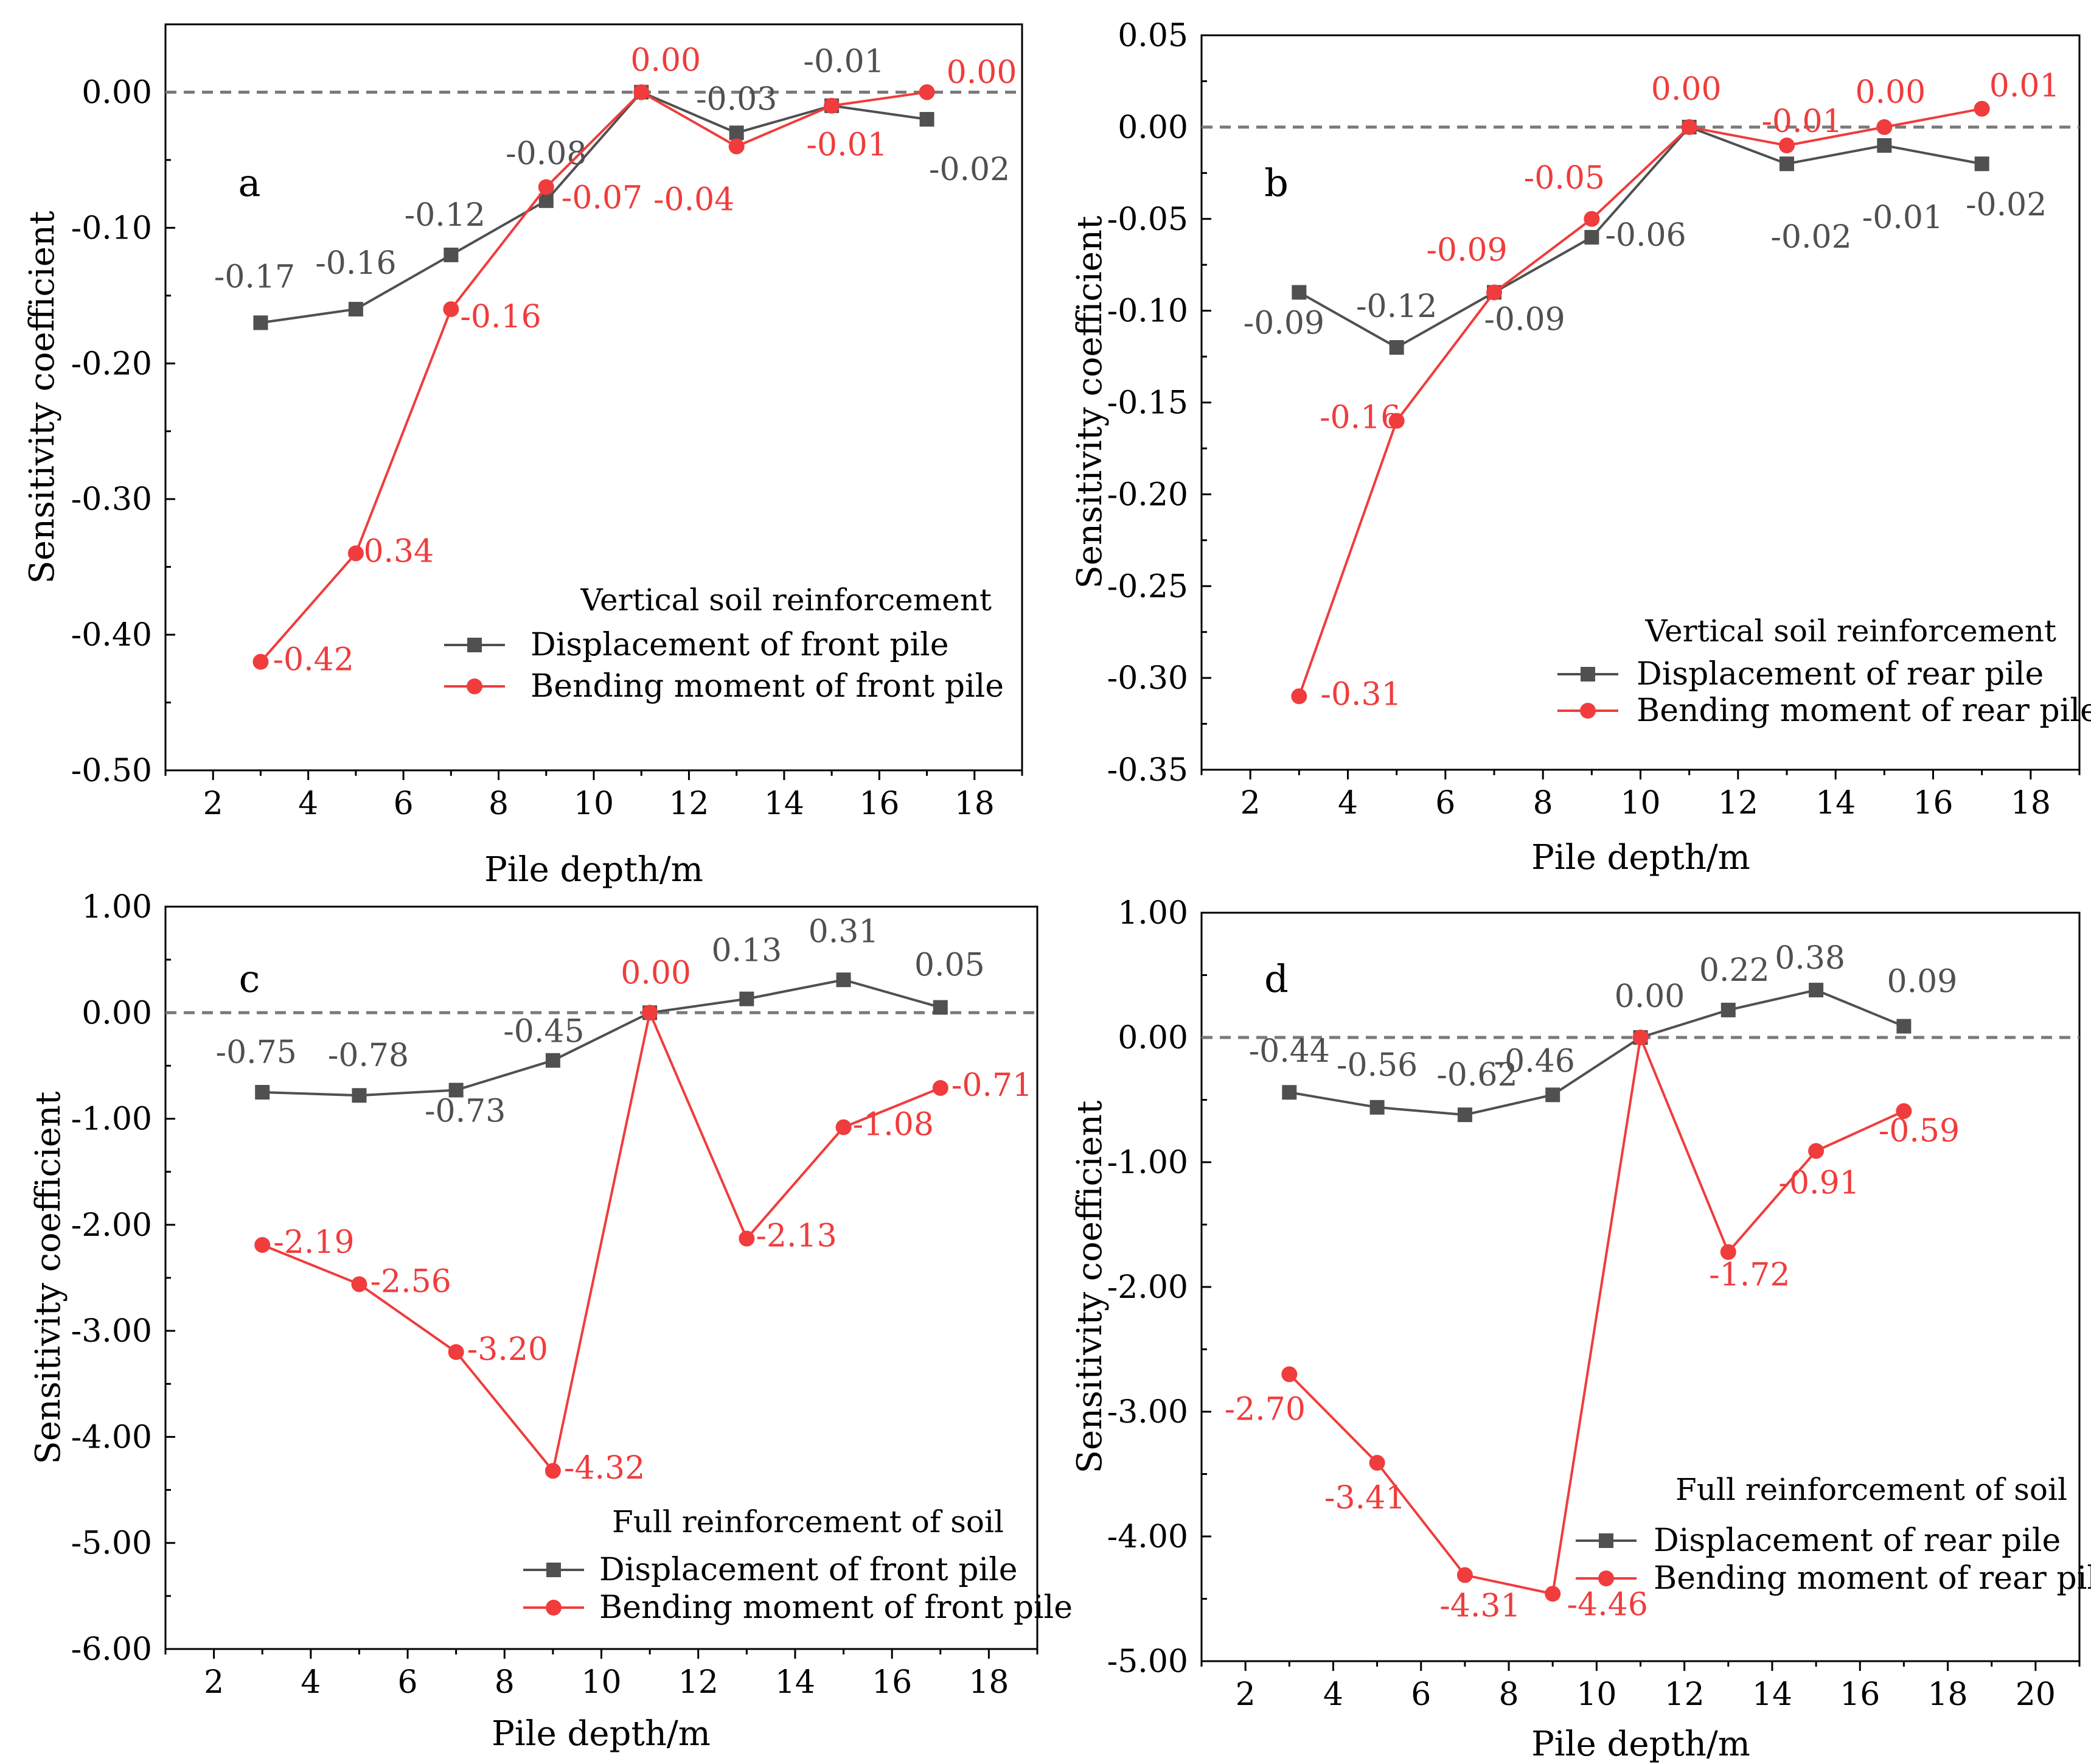 The height and width of the screenshot is (1764, 2091). Describe the element at coordinates (740, 645) in the screenshot. I see `legend-entry: Displacement of front pile` at that location.